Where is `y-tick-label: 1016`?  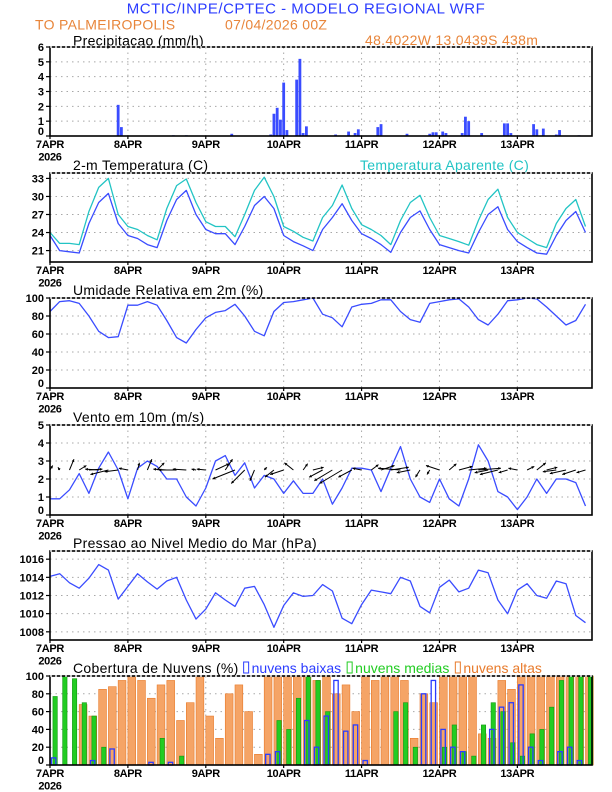 y-tick-label: 1016 is located at coordinates (32, 560).